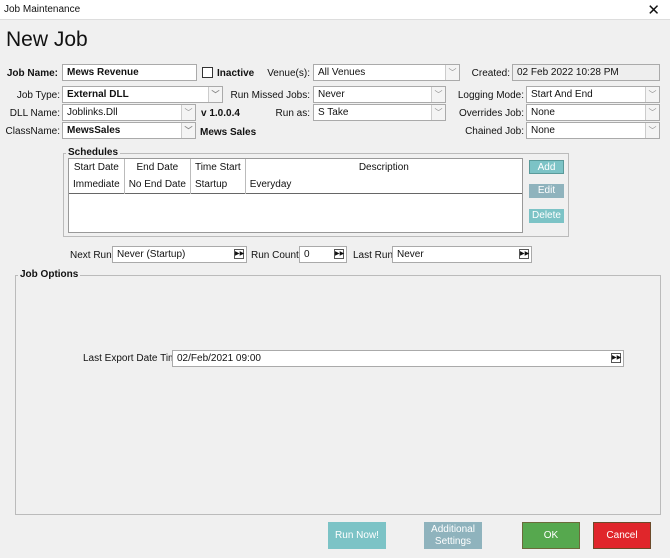 This screenshot has width=670, height=558. I want to click on dll-label: DLL Name:, so click(34, 113).